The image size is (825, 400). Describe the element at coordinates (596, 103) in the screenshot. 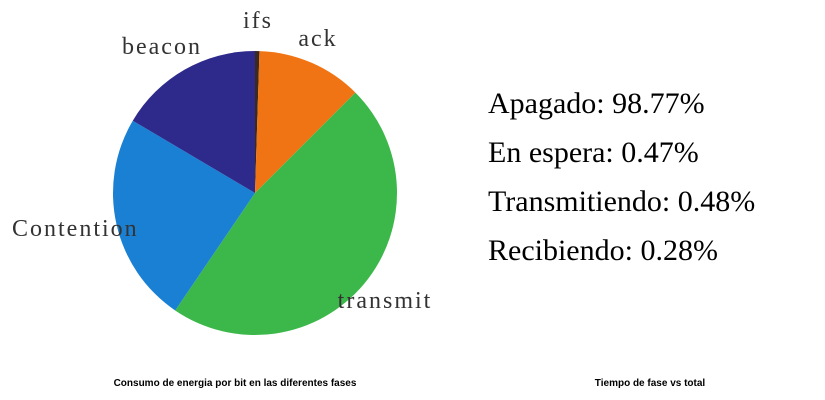

I see `stat-line: Apagado: 98.77%` at that location.